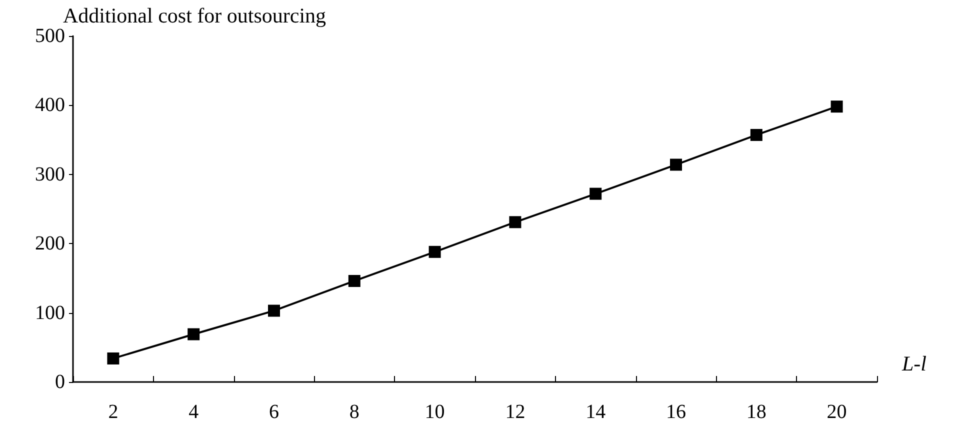 The width and height of the screenshot is (962, 432). What do you see at coordinates (195, 16) in the screenshot?
I see `y-axis-title: Additional cost for outsourcing` at bounding box center [195, 16].